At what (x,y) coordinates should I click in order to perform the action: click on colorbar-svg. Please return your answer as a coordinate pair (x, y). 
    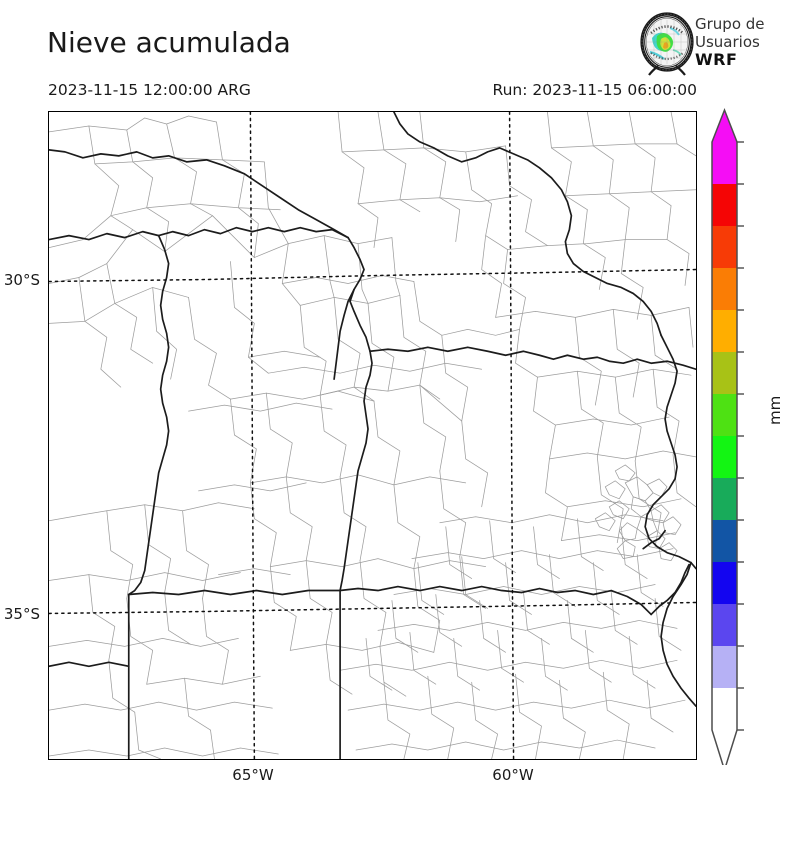
    Looking at the image, I should click on (727, 436).